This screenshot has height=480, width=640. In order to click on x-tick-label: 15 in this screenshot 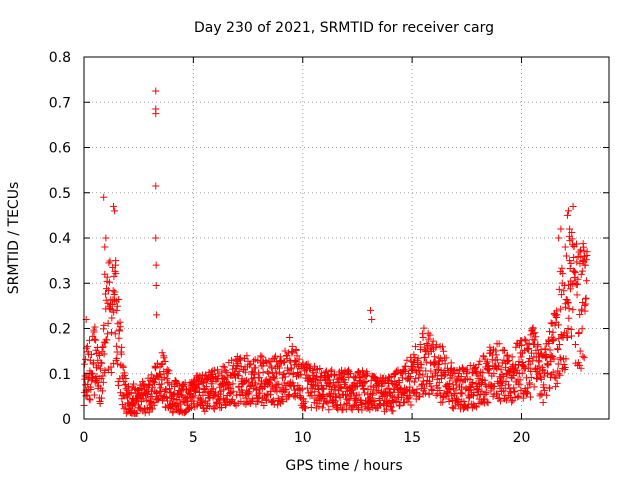, I will do `click(412, 438)`.